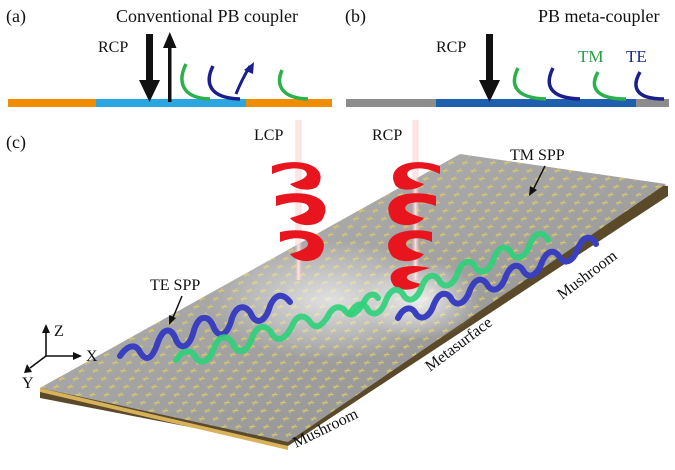  Describe the element at coordinates (497, 277) in the screenshot. I see `te-spp-wave-right` at that location.